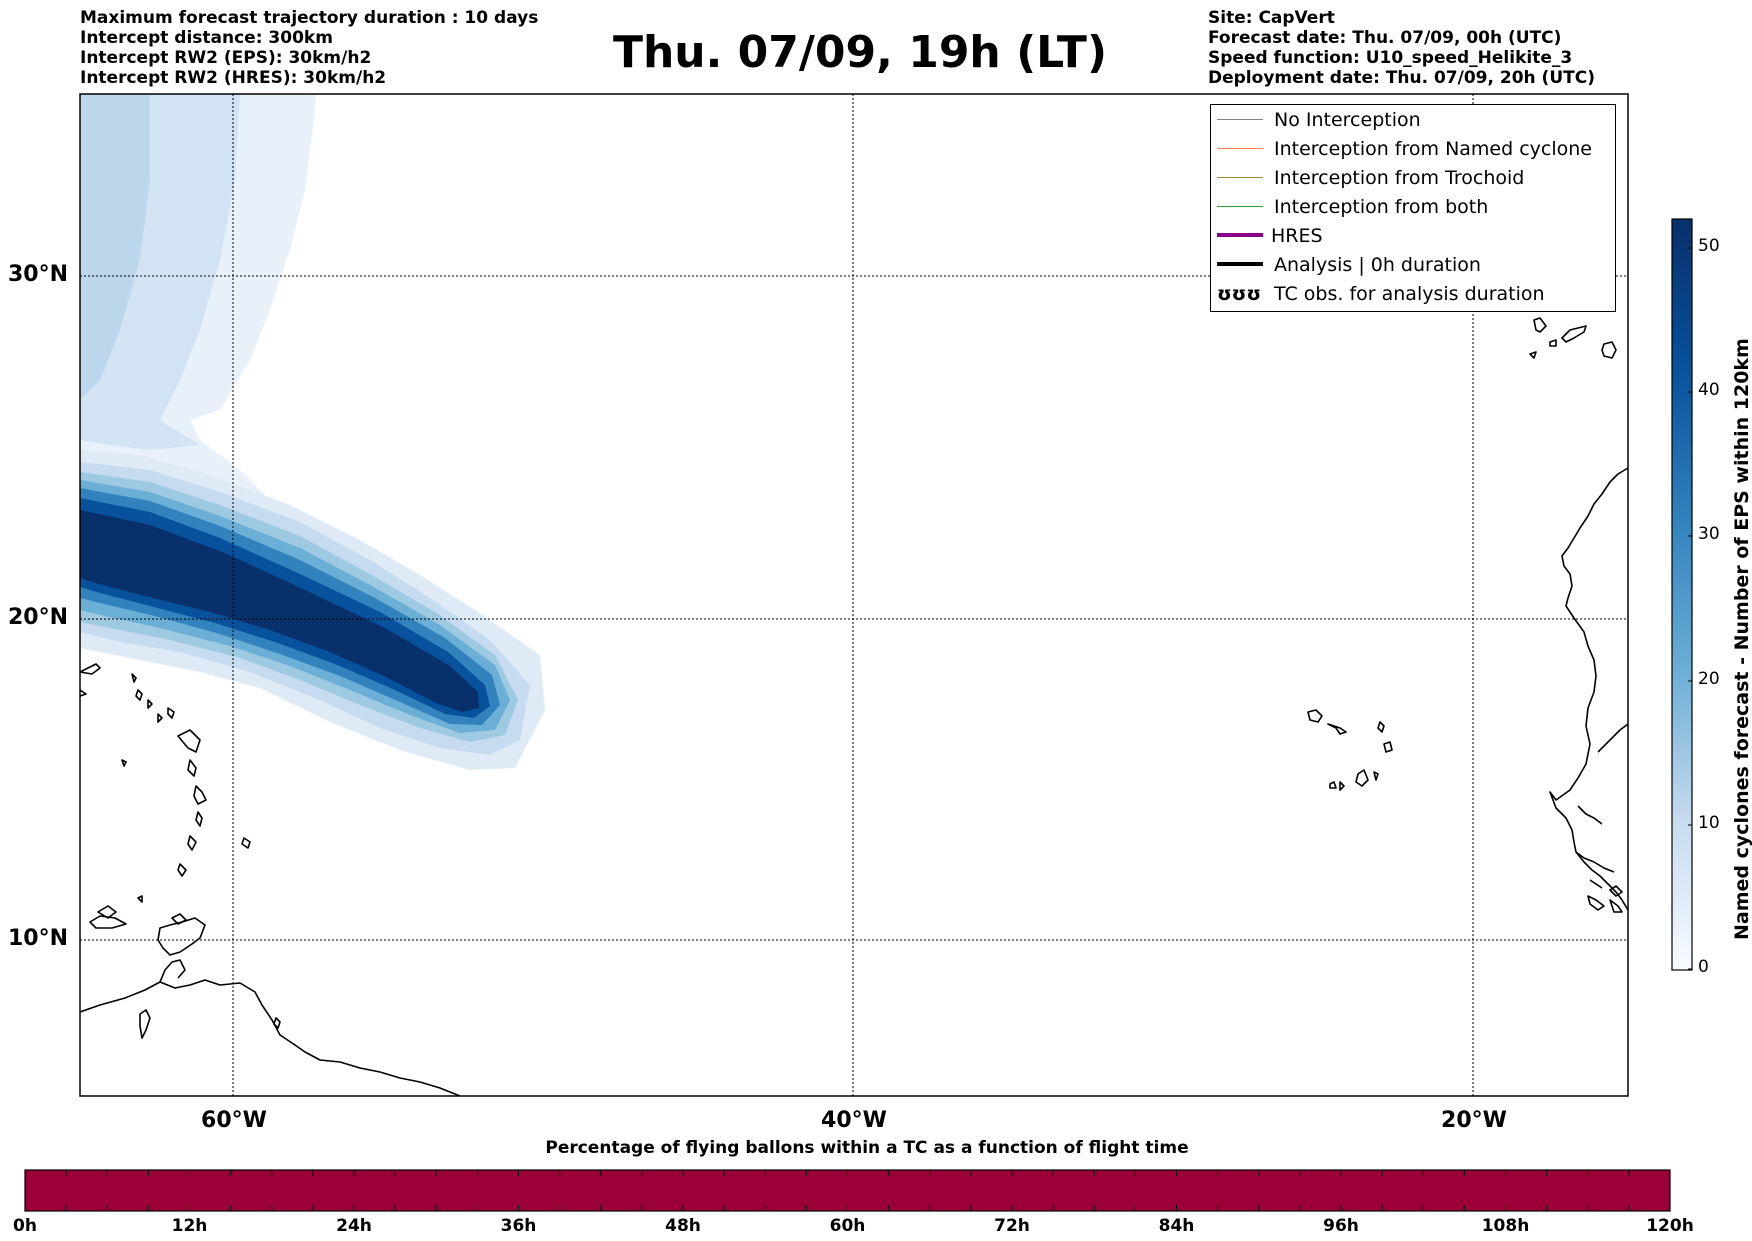 Image resolution: width=1752 pixels, height=1241 pixels. What do you see at coordinates (1176, 1226) in the screenshot?
I see `flight-bar-tick-label: 84h` at bounding box center [1176, 1226].